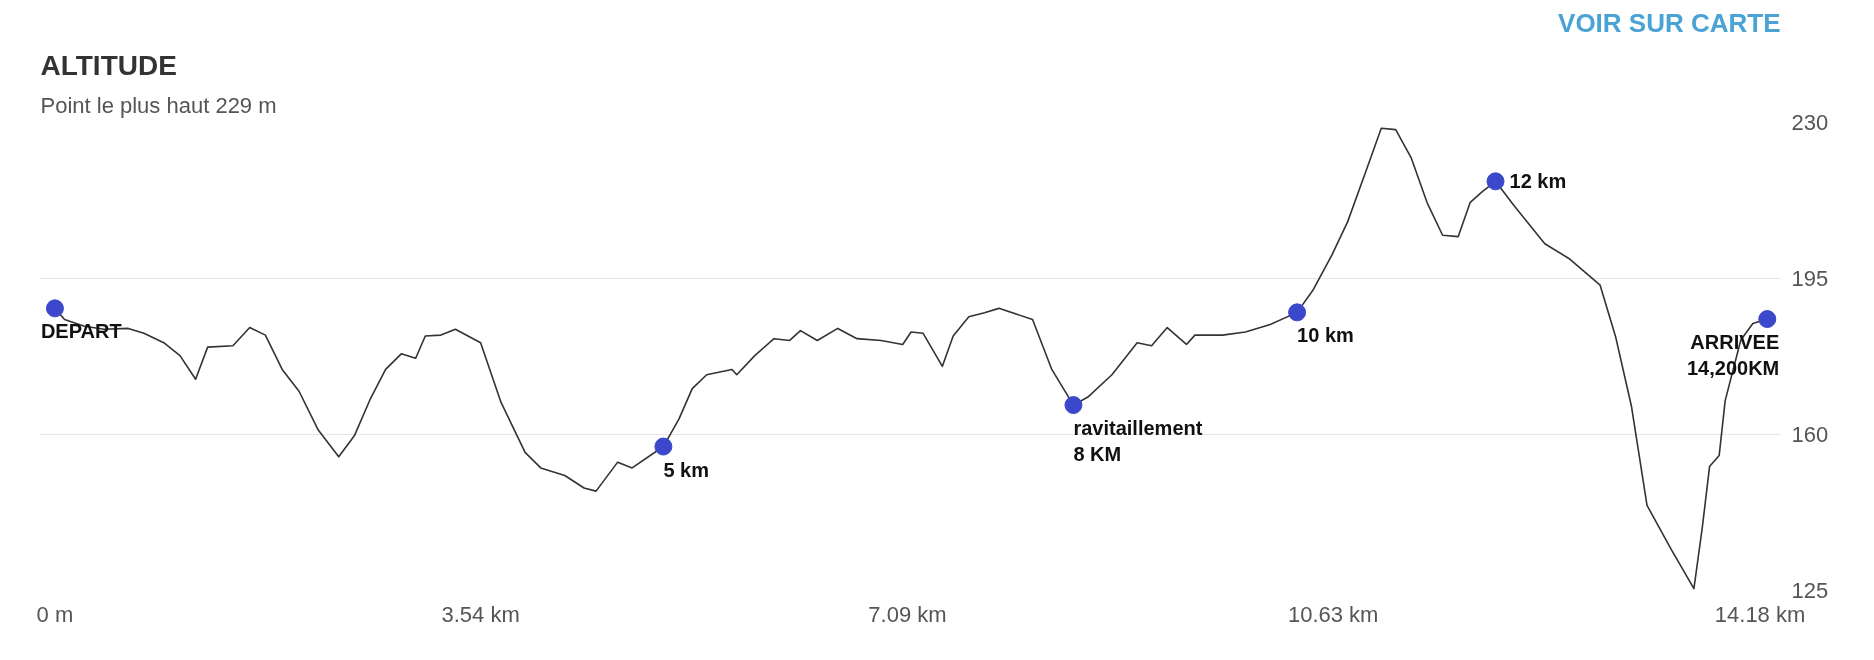 The image size is (1874, 660). What do you see at coordinates (1669, 22) in the screenshot?
I see `text: VOIR SUR CARTE` at bounding box center [1669, 22].